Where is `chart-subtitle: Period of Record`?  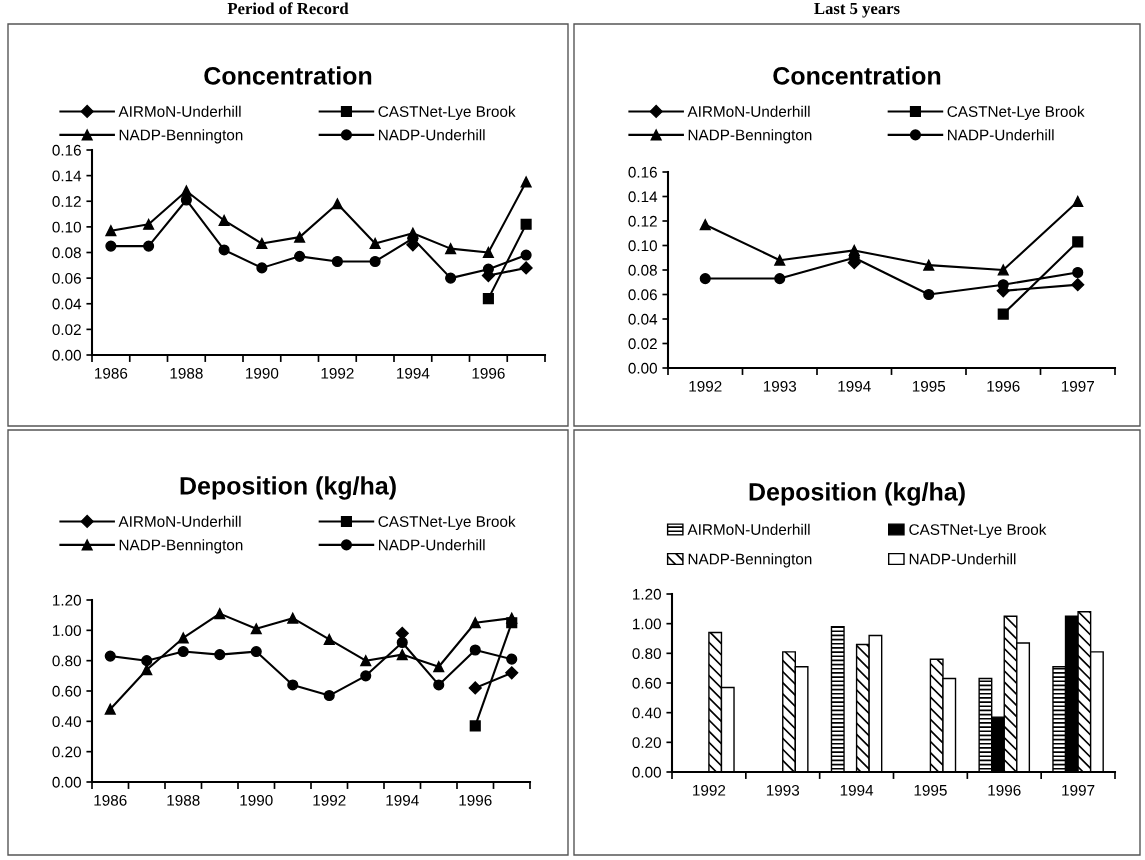
chart-subtitle: Period of Record is located at coordinates (288, 8).